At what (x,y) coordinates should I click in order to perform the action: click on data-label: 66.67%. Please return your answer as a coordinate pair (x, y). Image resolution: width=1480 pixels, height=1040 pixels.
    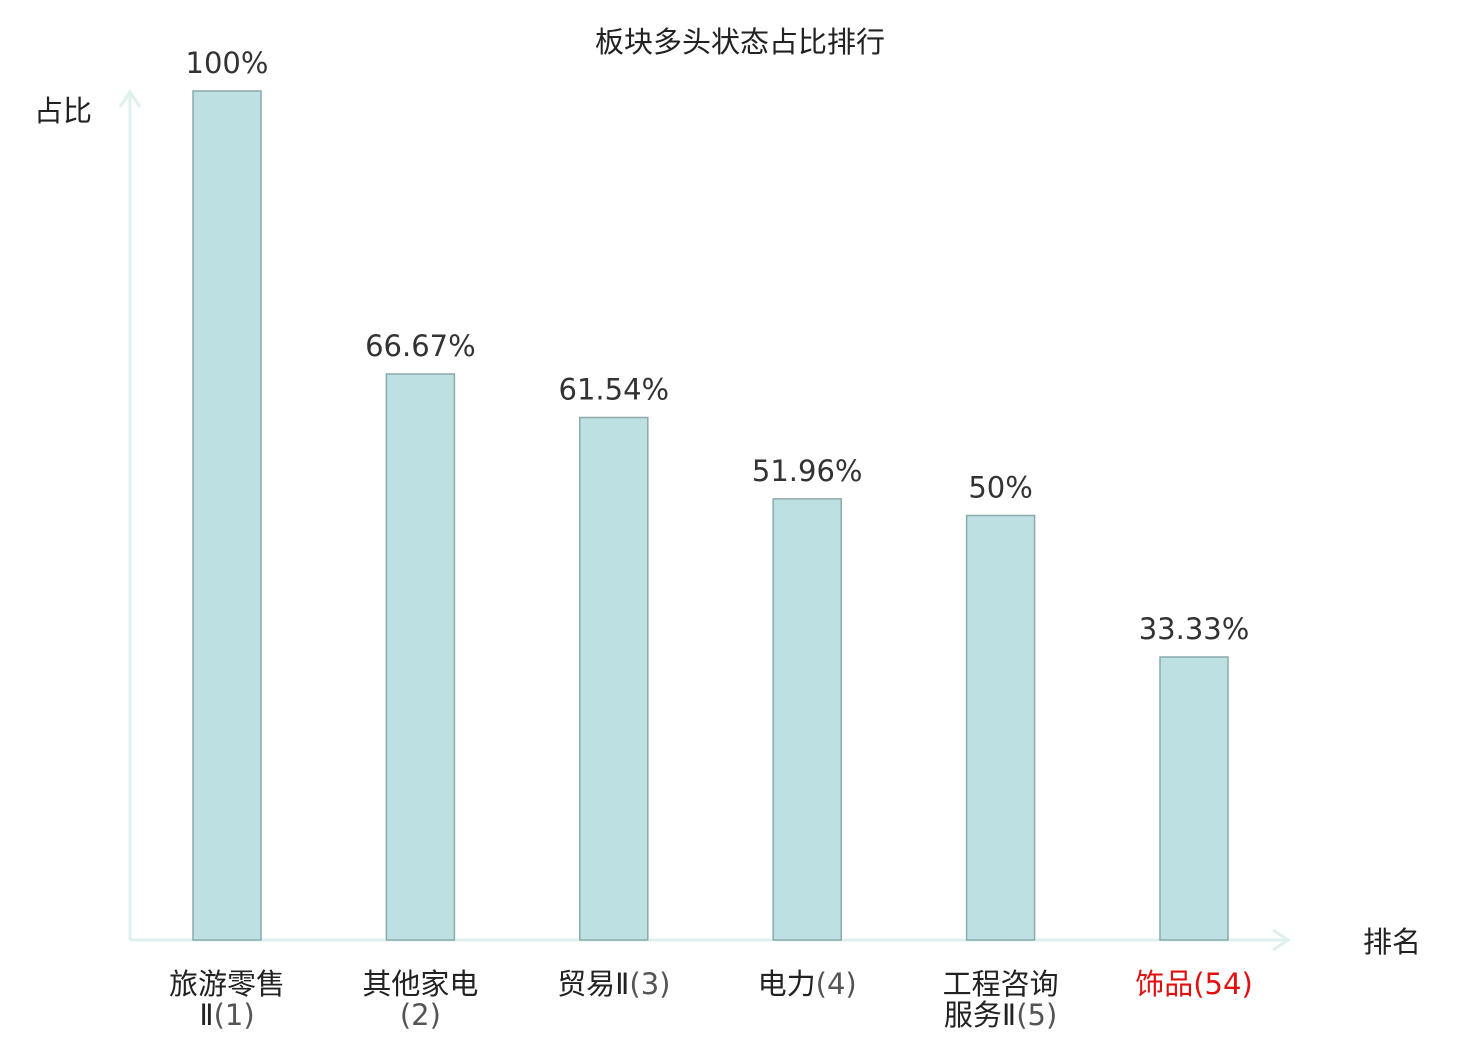
    Looking at the image, I should click on (420, 346).